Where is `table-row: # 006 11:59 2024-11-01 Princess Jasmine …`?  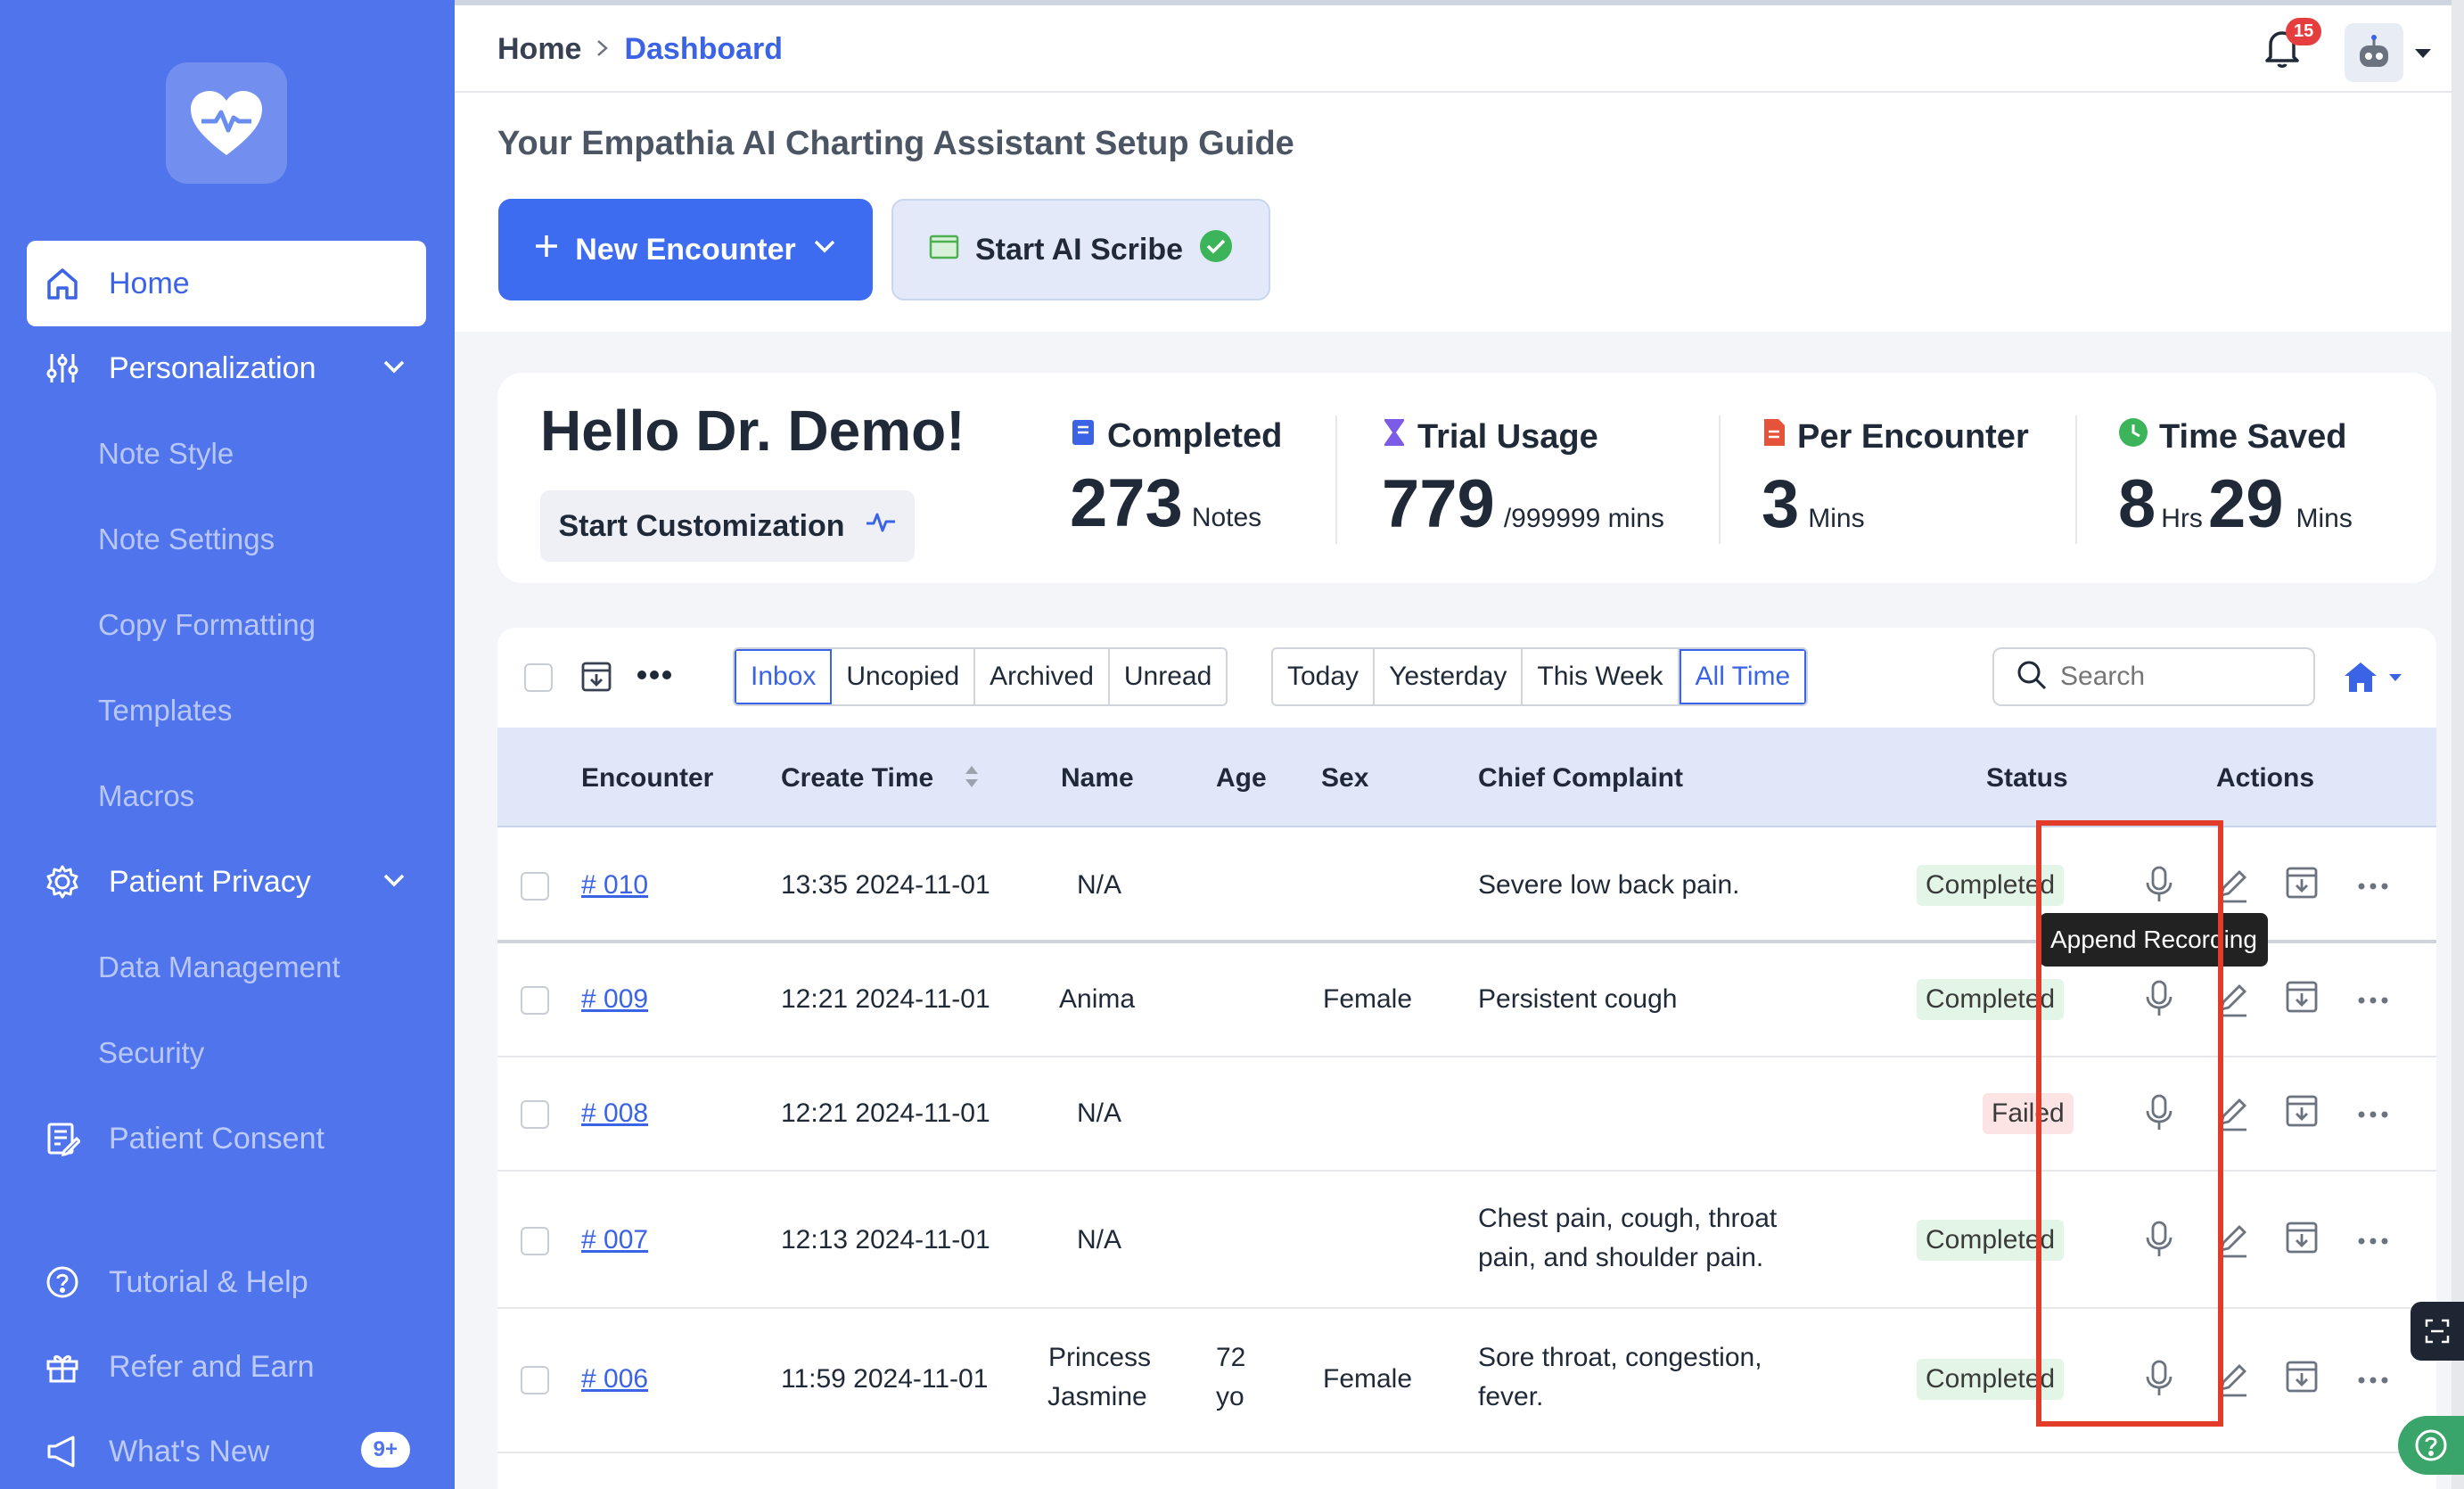 table-row: # 006 11:59 2024-11-01 Princess Jasmine … is located at coordinates (1466, 1382).